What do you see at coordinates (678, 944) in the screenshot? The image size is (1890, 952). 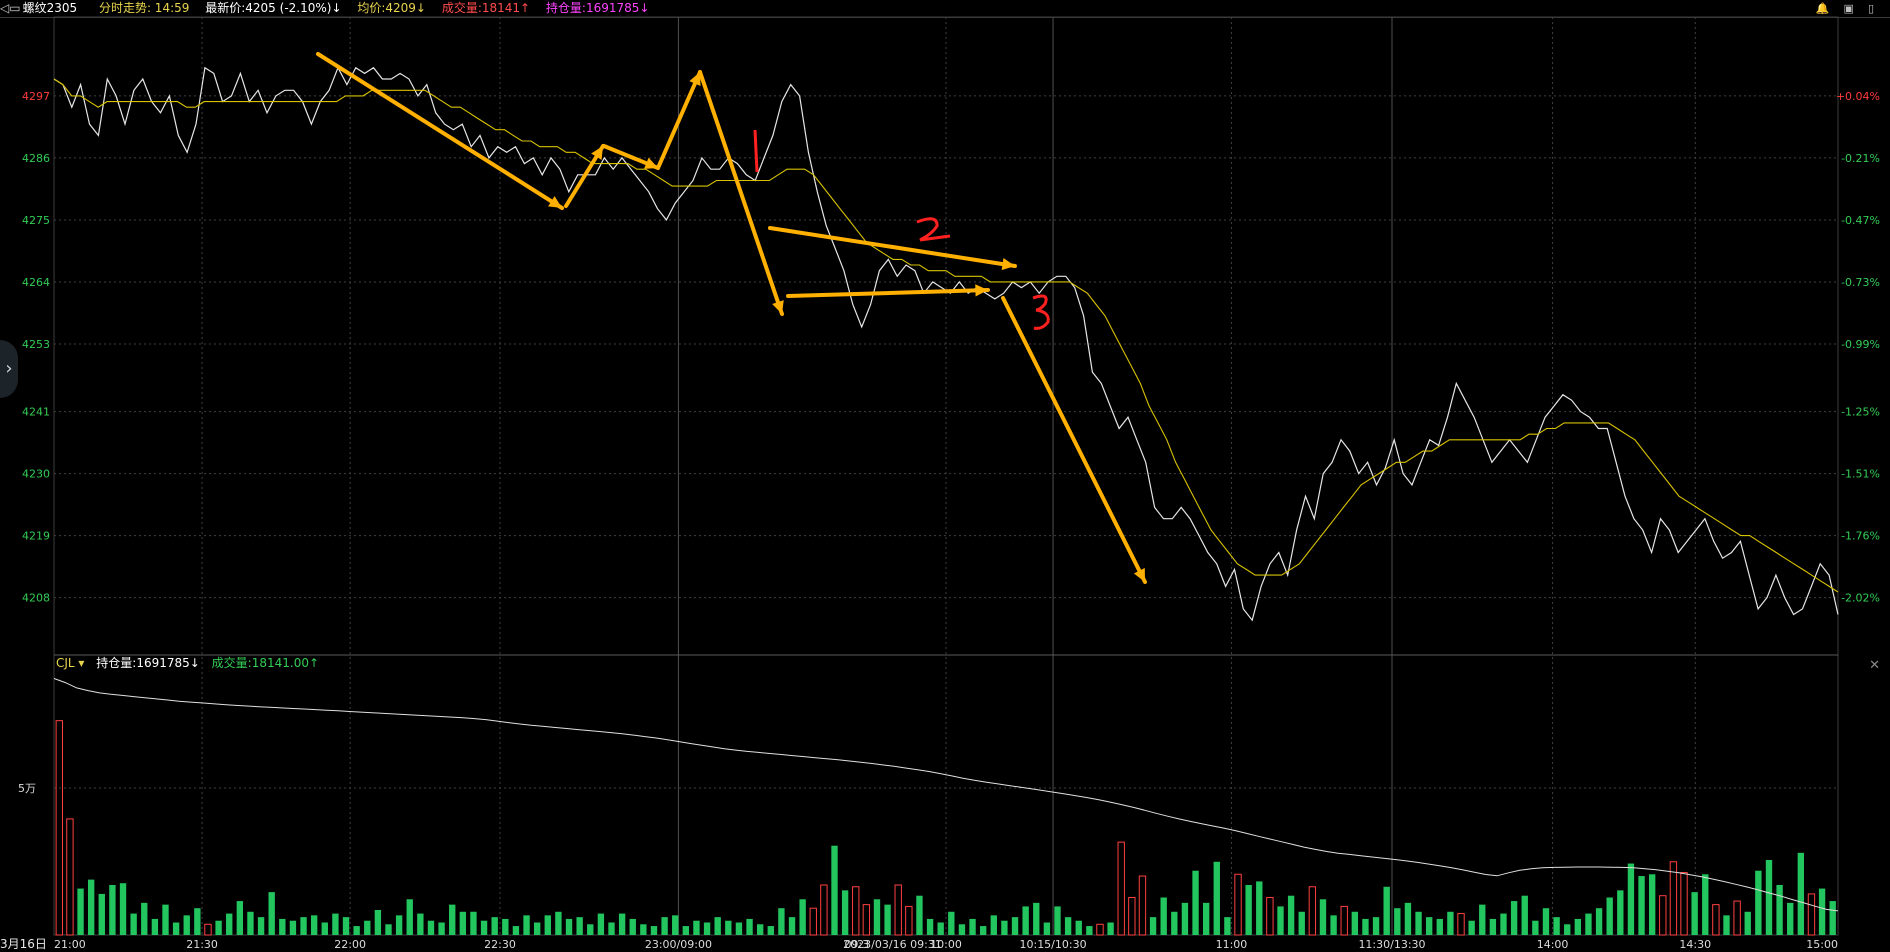 I see `time-tick-label: 23:00/09:00` at bounding box center [678, 944].